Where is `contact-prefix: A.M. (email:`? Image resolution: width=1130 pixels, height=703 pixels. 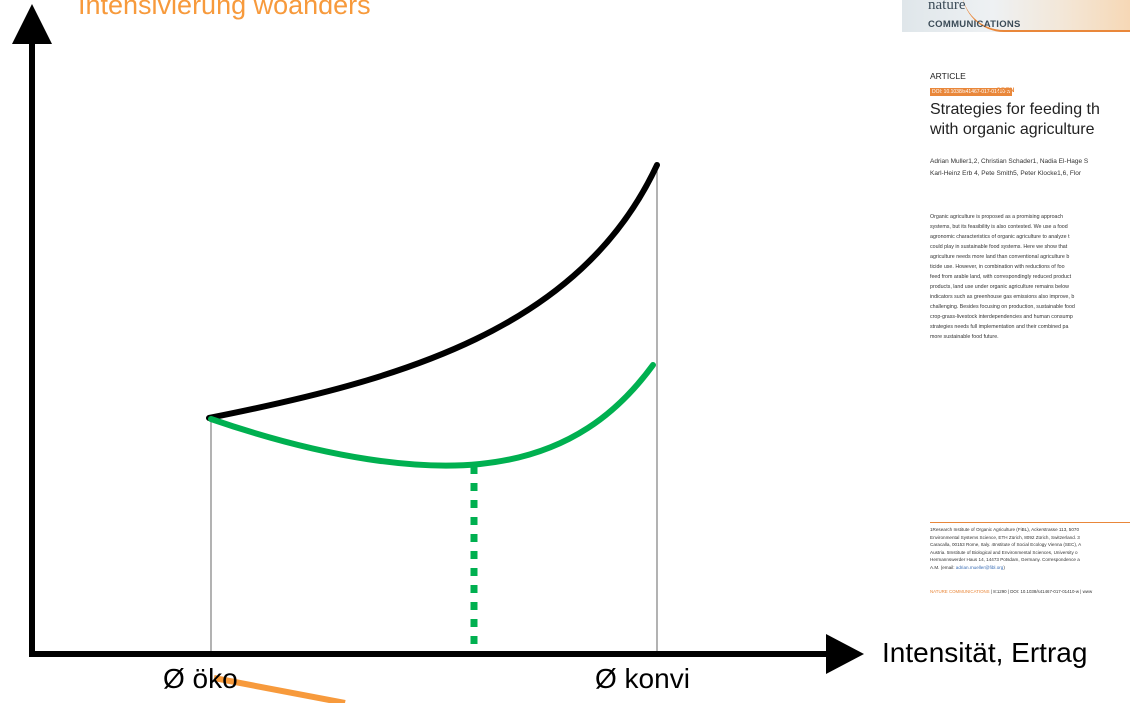
contact-prefix: A.M. (email: is located at coordinates (943, 567).